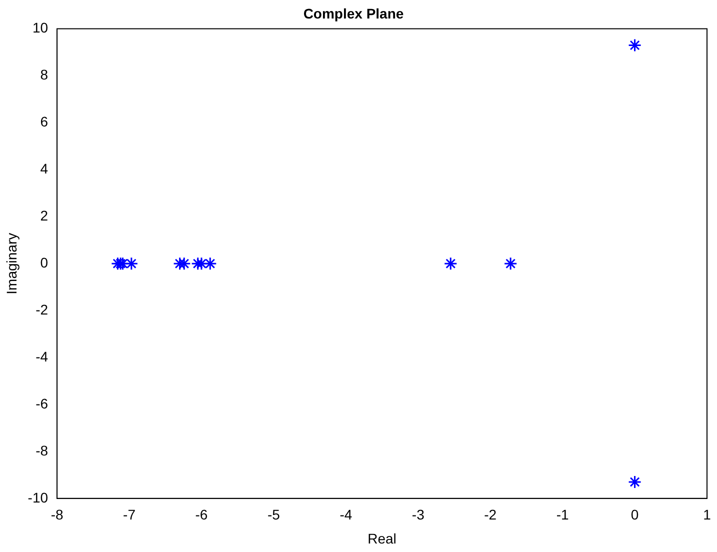 The image size is (717, 552). Describe the element at coordinates (353, 13) in the screenshot. I see `chart-title: Complex Plane` at that location.